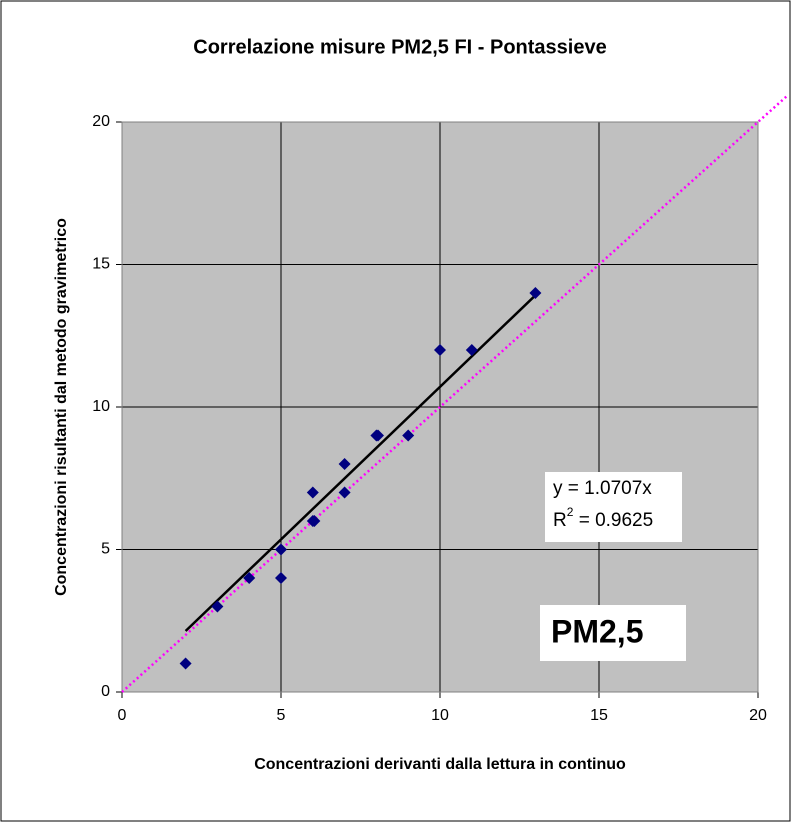 This screenshot has height=828, width=792. Describe the element at coordinates (613, 520) in the screenshot. I see `r2-rest: = 0.9625` at that location.